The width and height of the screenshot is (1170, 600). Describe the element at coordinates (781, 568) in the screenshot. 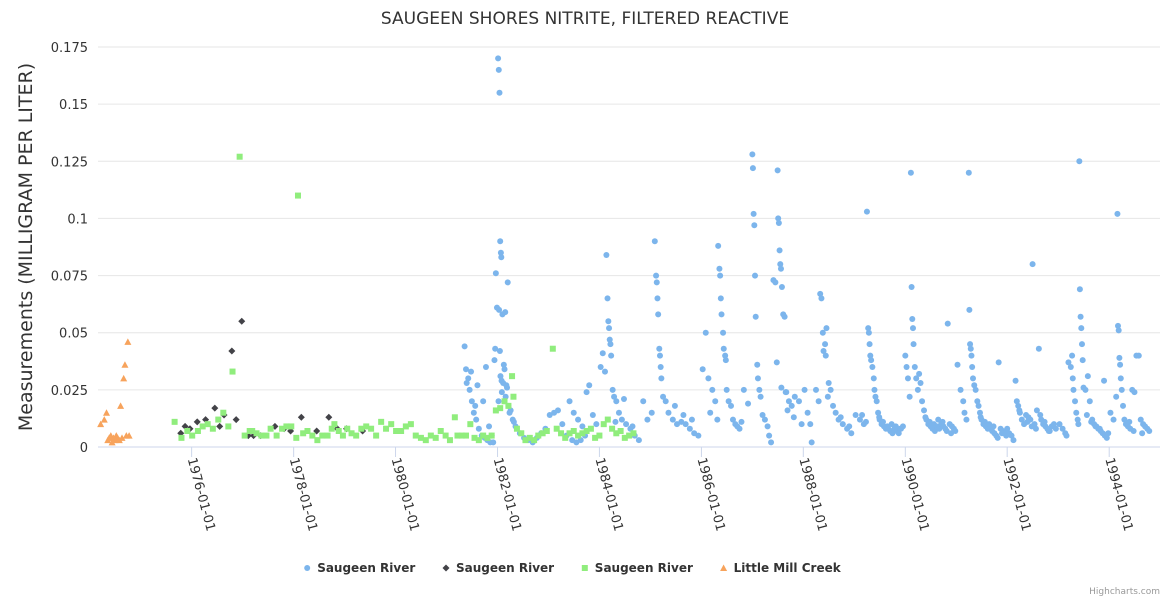

I see `legend-item: Little Mill Creek` at that location.